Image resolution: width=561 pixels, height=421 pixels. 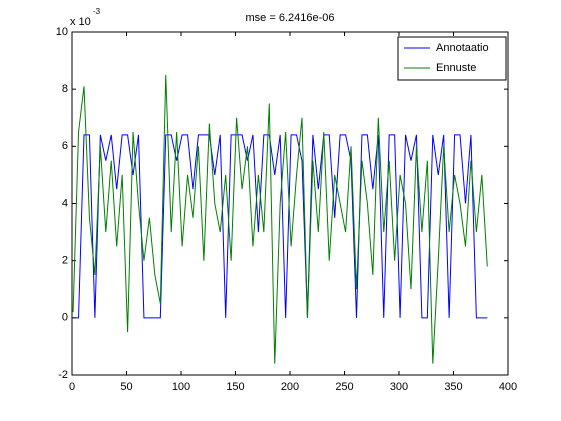 I want to click on y-tick-label: 8, so click(x=65, y=89).